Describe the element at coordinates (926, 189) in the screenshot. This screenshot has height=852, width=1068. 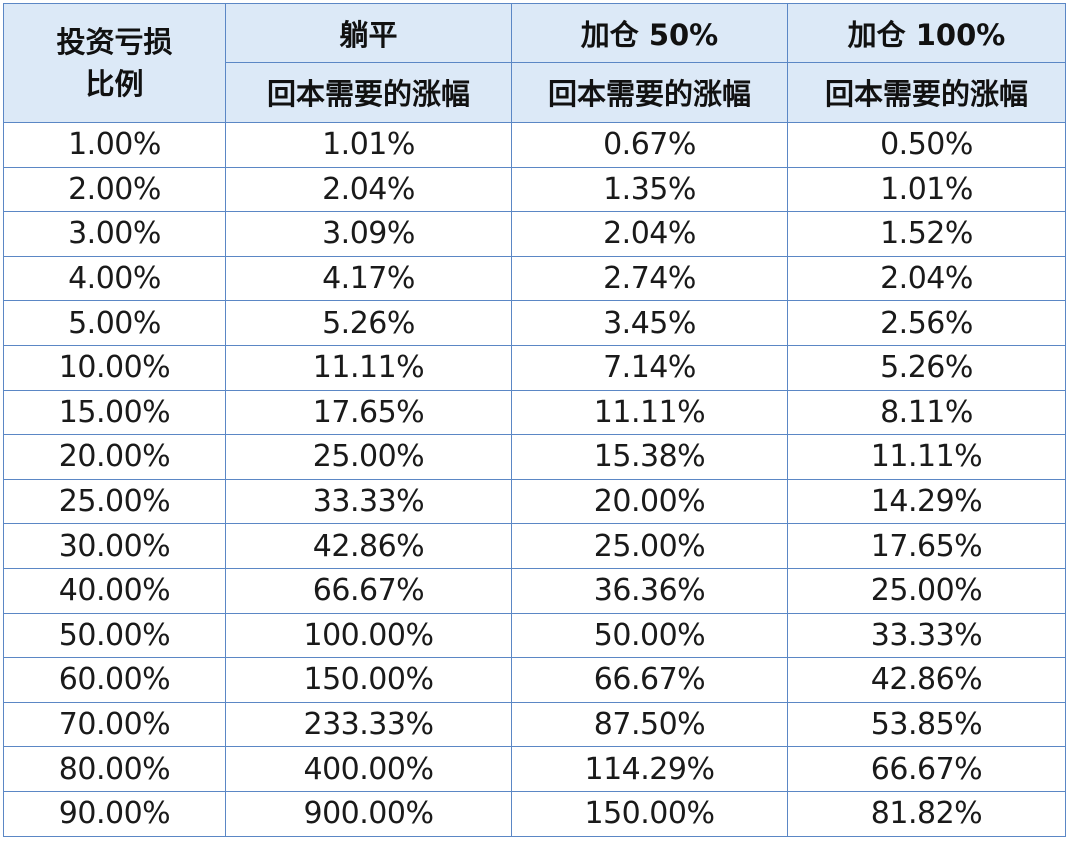
I see `cell-gain-add-100: 1.01%` at that location.